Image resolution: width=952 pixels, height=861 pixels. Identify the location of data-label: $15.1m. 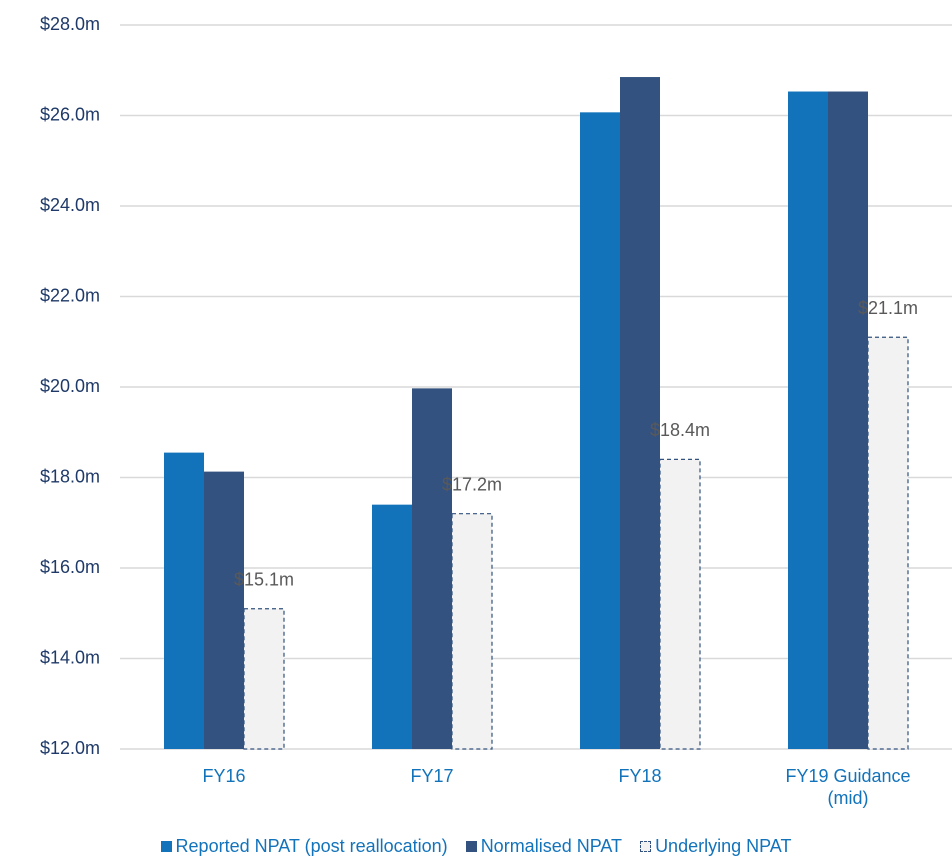
(264, 579).